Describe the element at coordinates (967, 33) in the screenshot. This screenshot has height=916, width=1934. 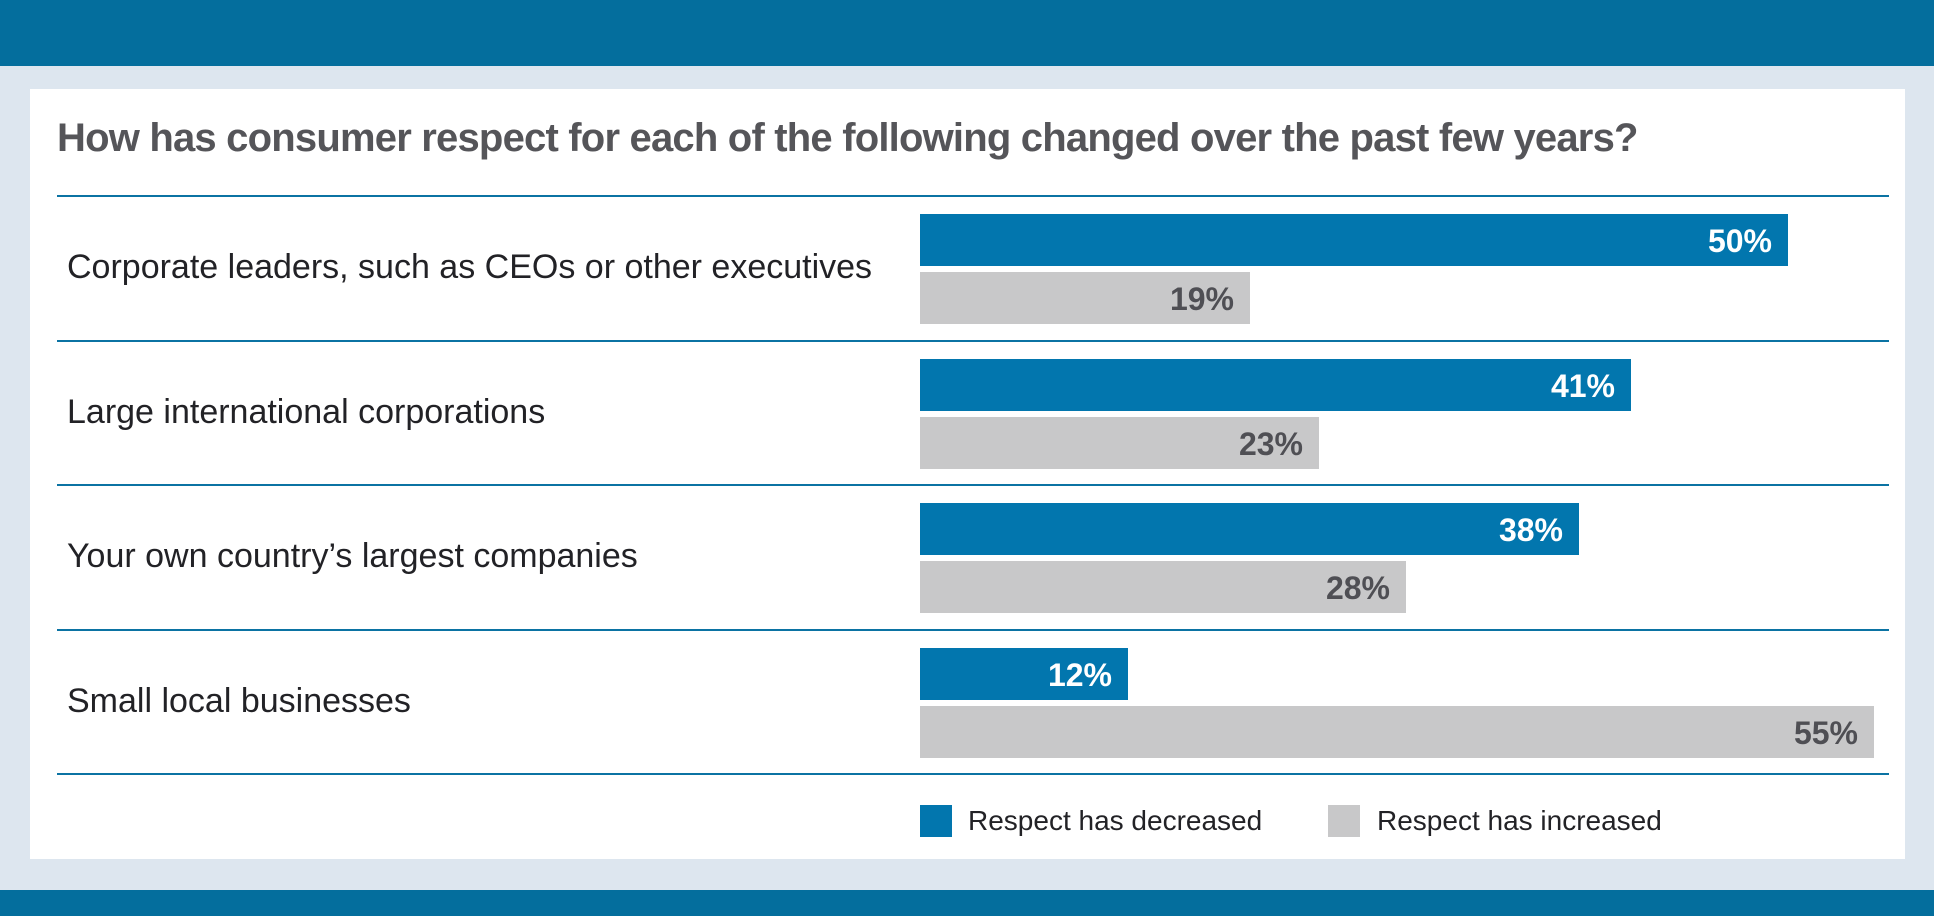
I see `top-banner` at that location.